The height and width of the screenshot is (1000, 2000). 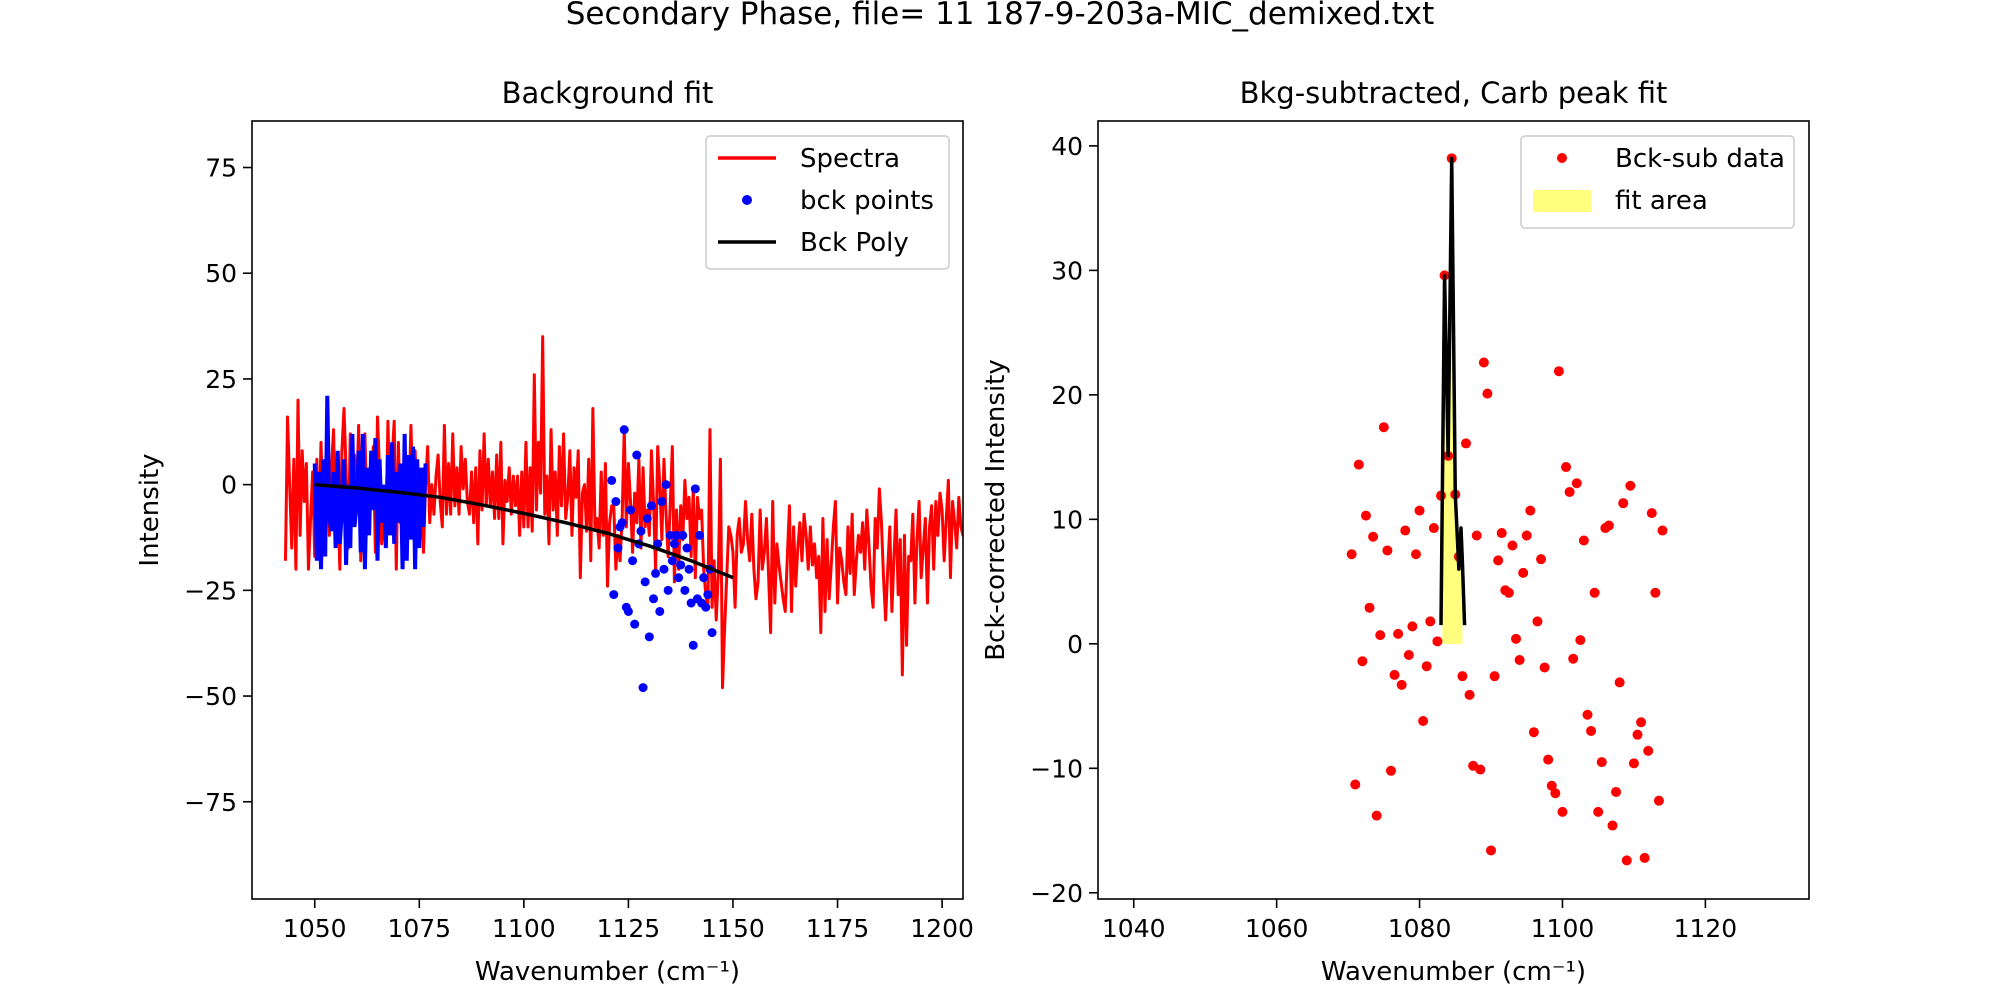 I want to click on legend: Spectra bck points Bck Poly, so click(x=827, y=202).